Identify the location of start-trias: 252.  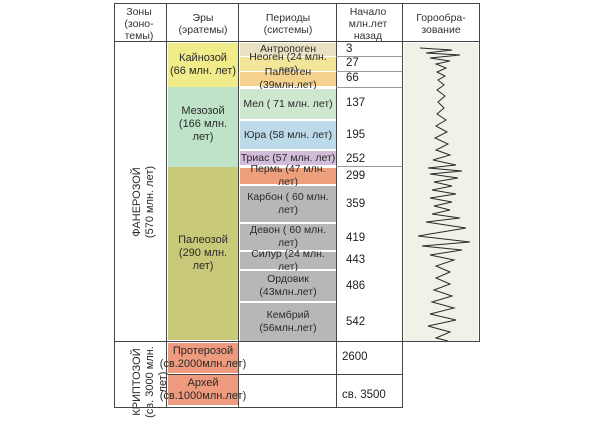
(356, 159).